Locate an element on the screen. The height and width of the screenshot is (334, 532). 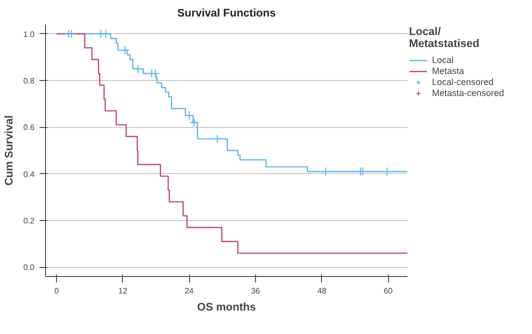
legend-label: Metasta is located at coordinates (448, 71).